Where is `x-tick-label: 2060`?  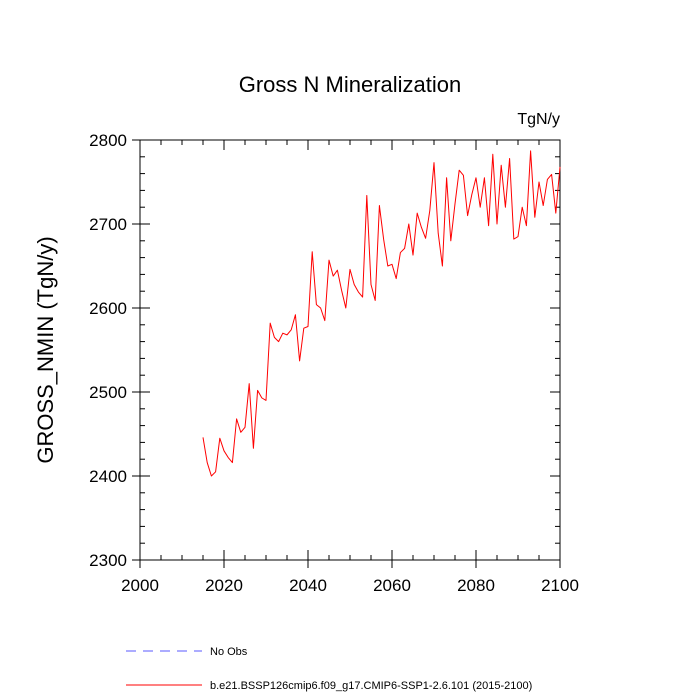 x-tick-label: 2060 is located at coordinates (392, 585).